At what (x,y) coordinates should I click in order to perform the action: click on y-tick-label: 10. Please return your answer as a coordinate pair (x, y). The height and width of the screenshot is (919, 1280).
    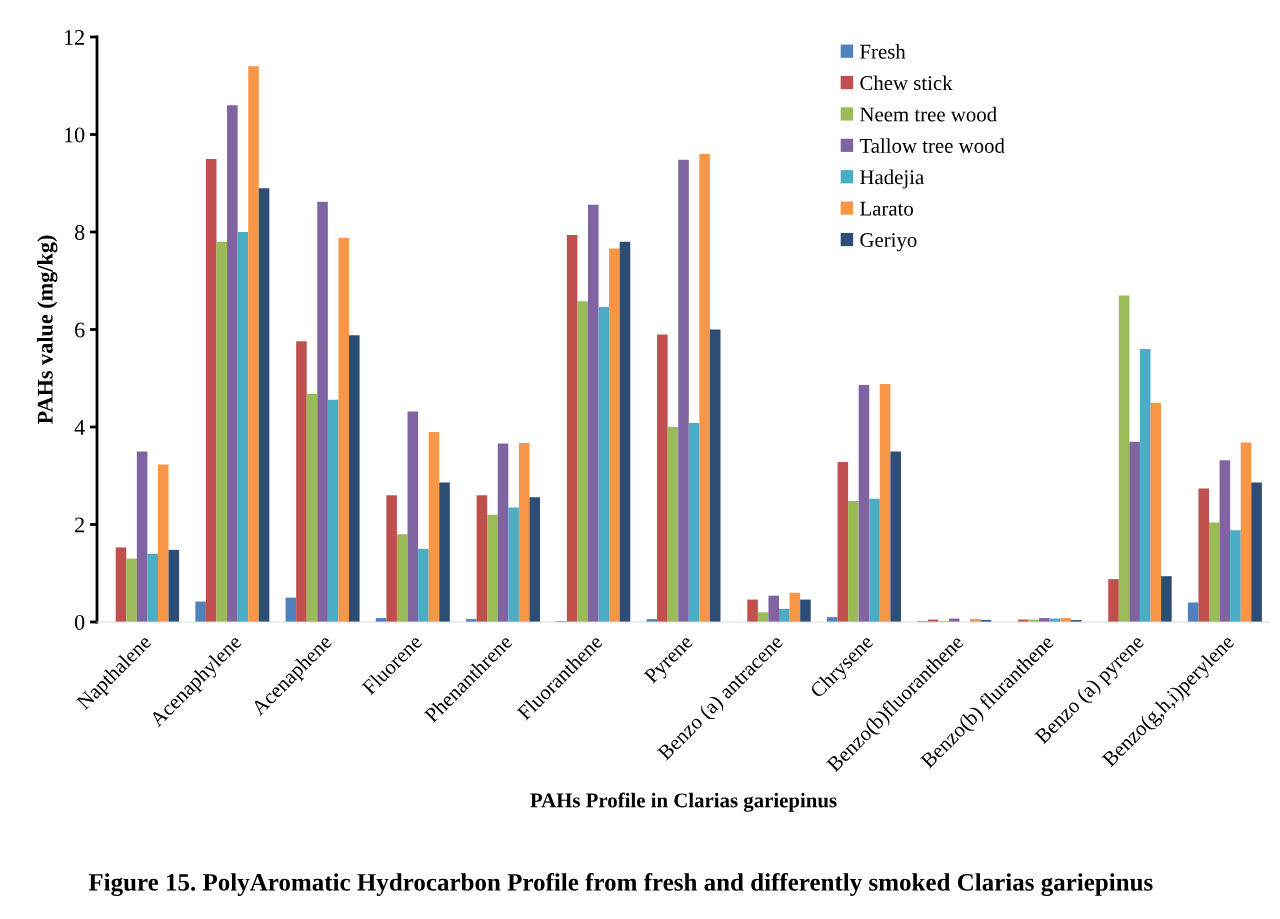
    Looking at the image, I should click on (74, 135).